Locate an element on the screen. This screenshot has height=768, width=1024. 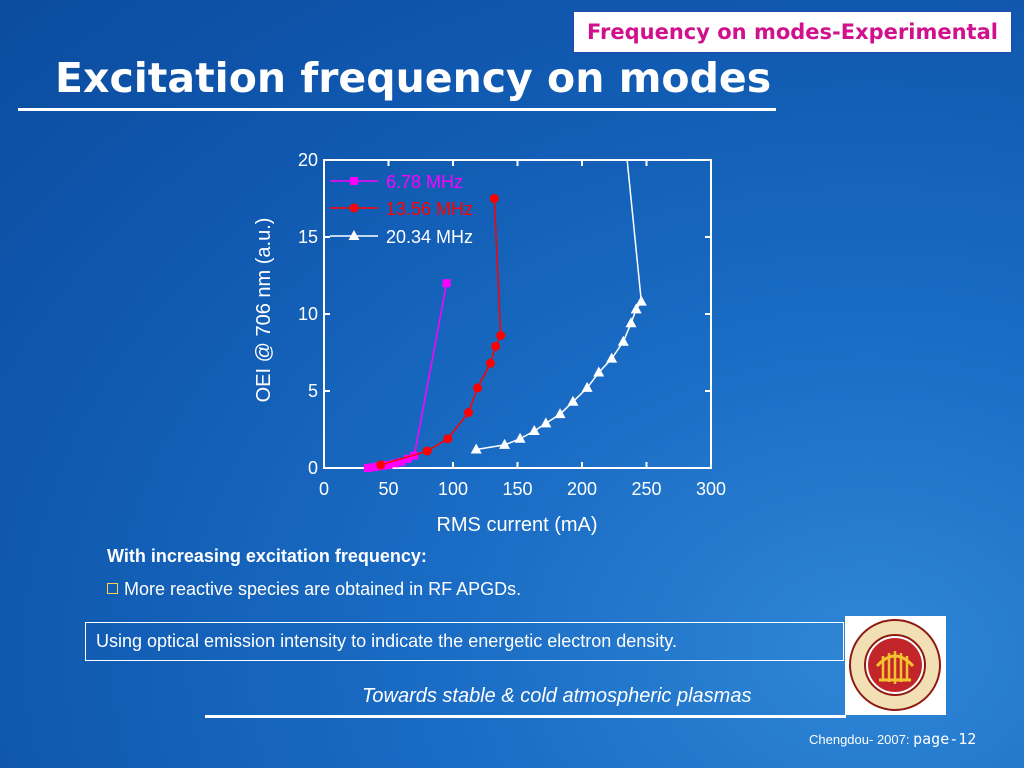
legend-entry: 13.56 MHz is located at coordinates (401, 209).